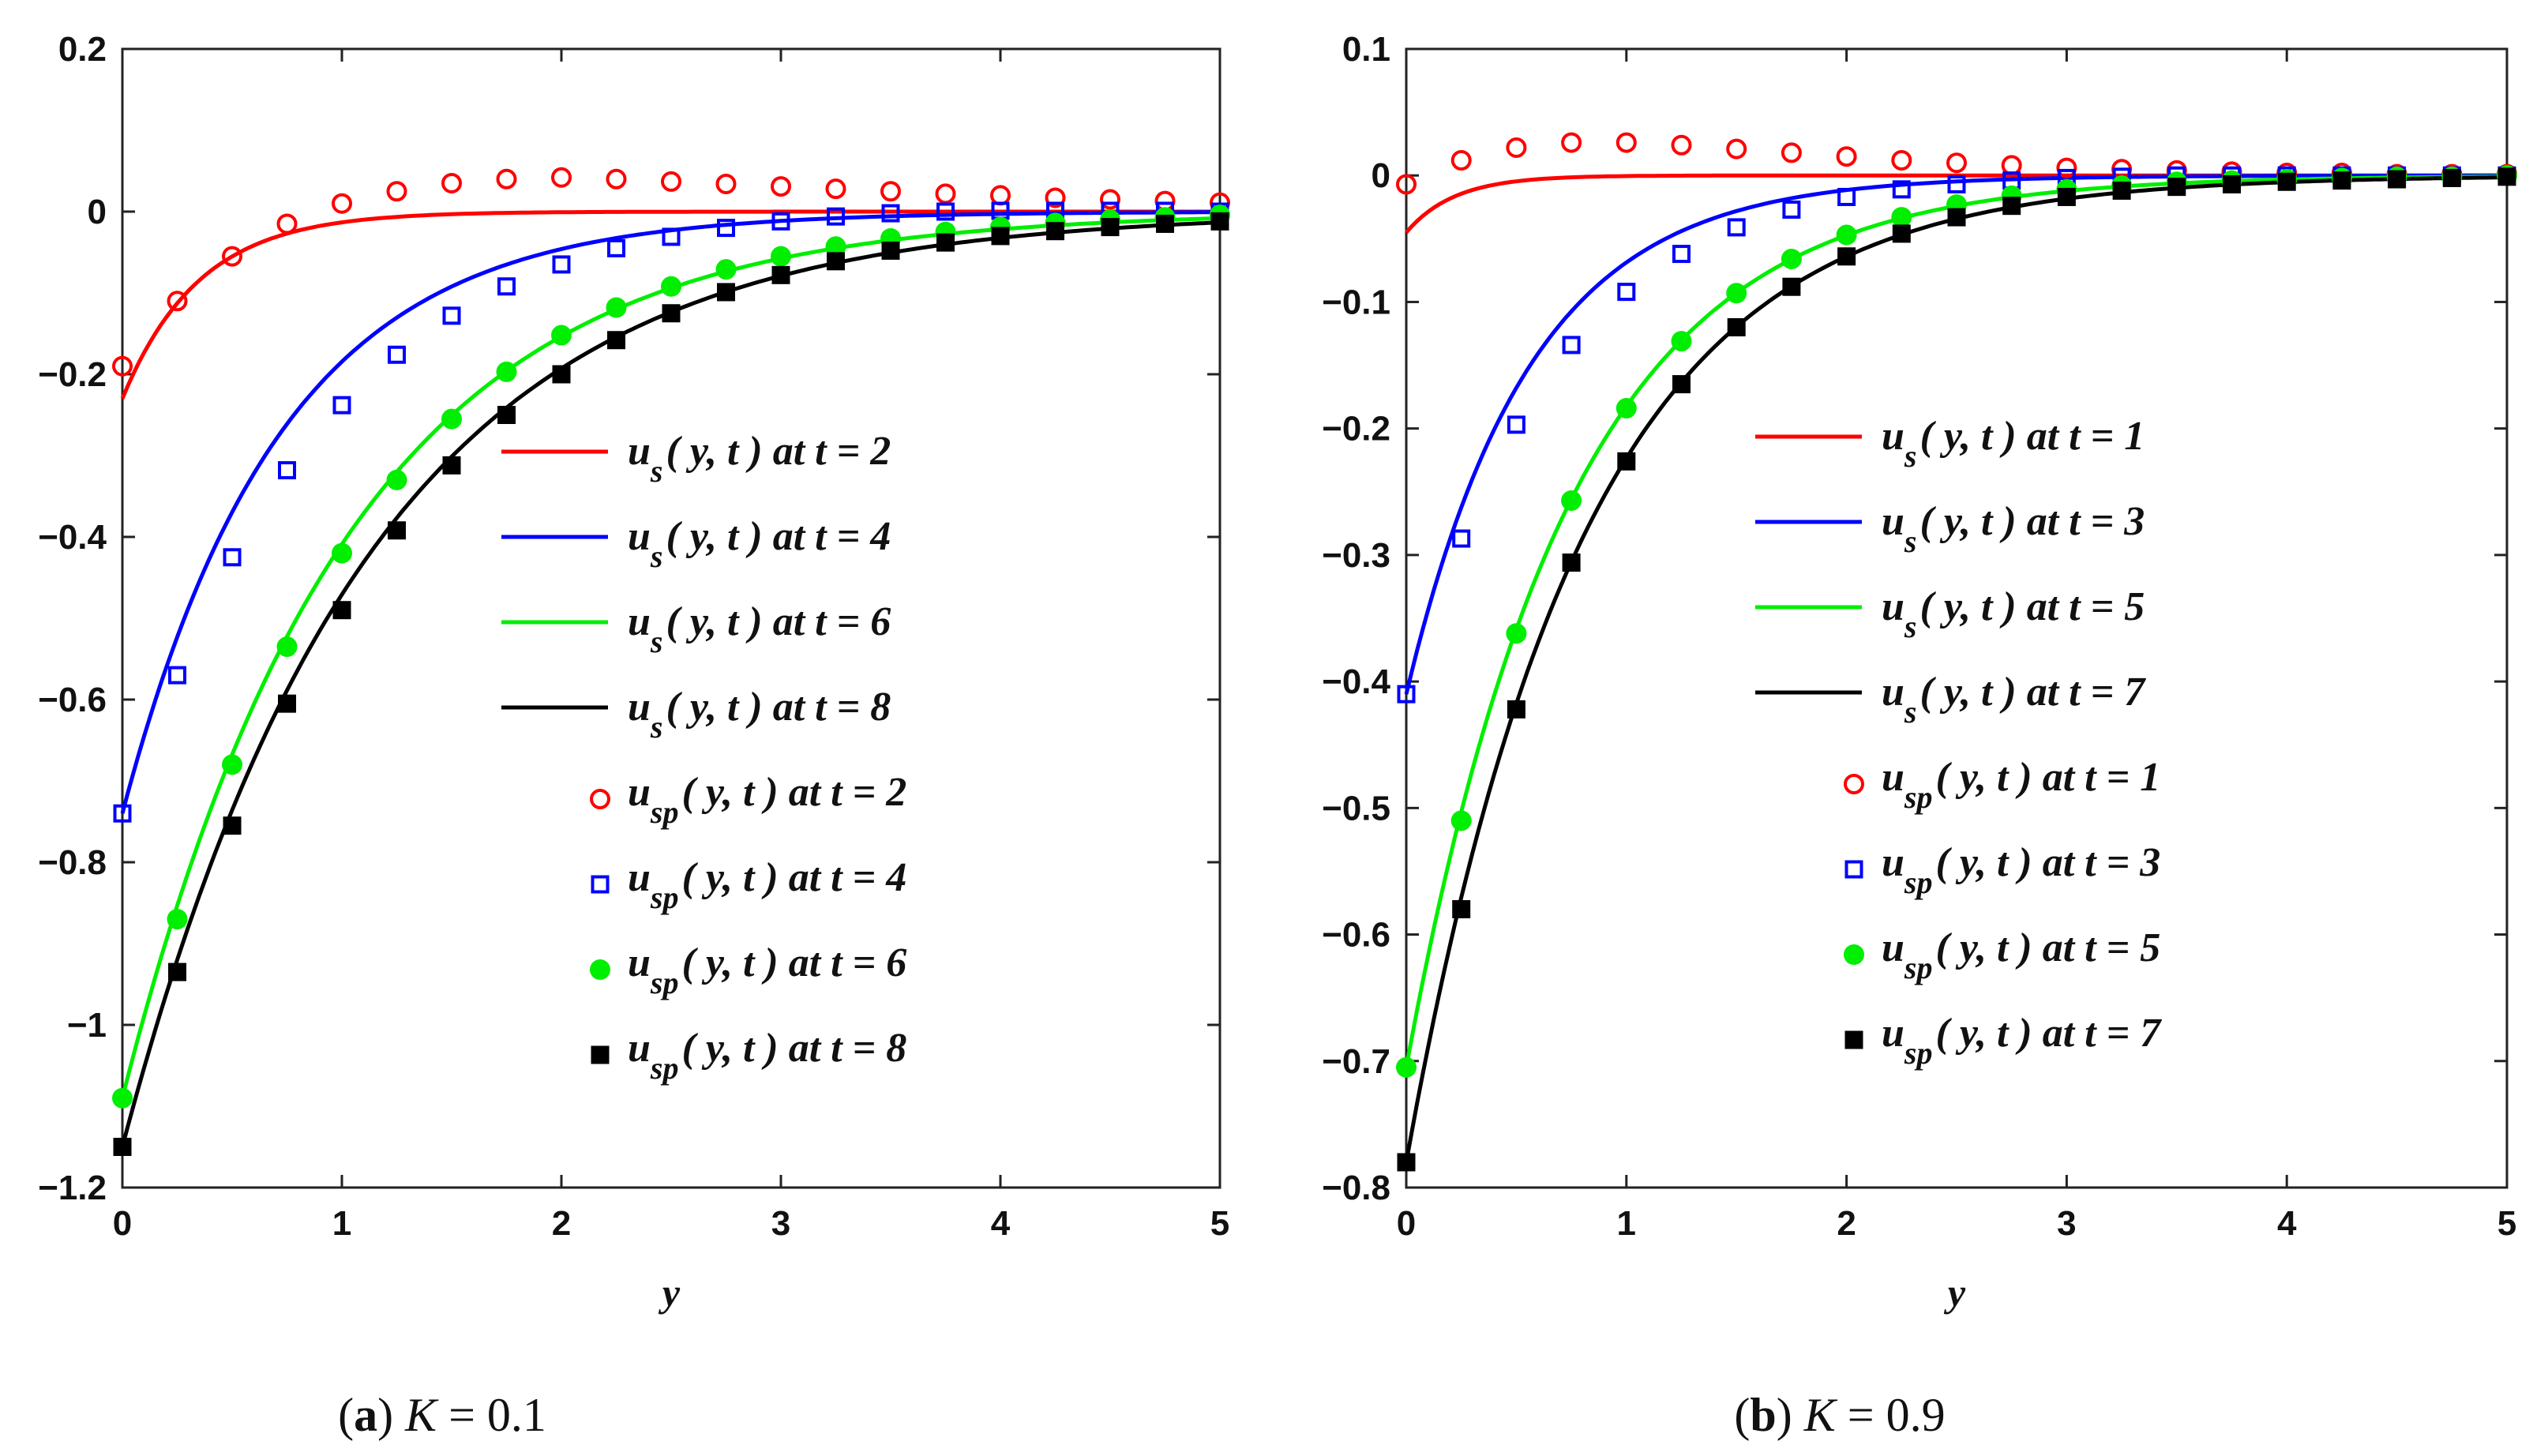 The height and width of the screenshot is (1456, 2533). What do you see at coordinates (748, 885) in the screenshot?
I see `legend-entry: usp( y, t ) at t = 4` at bounding box center [748, 885].